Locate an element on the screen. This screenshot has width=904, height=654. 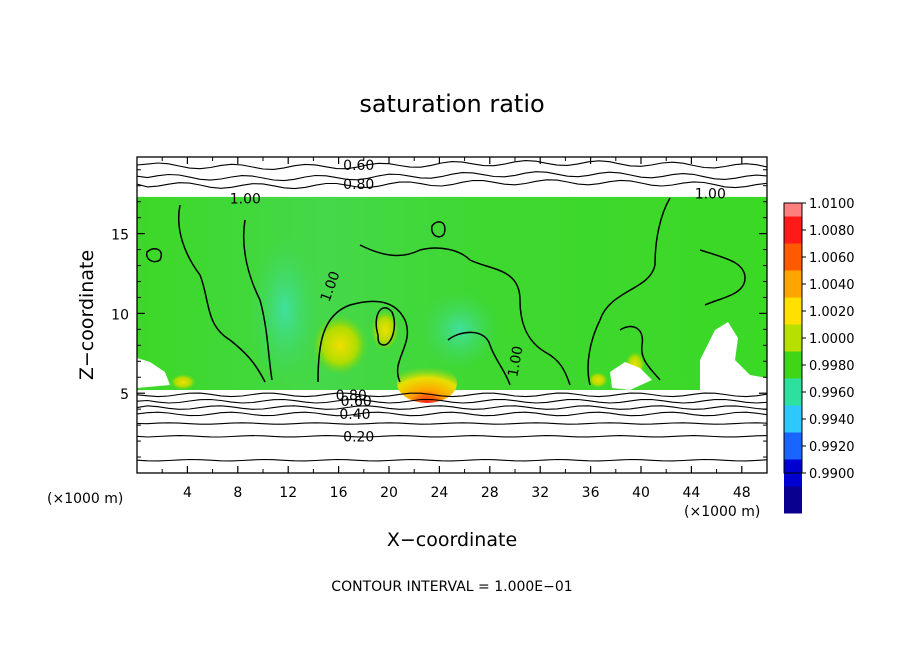
colorbar-label: 1.0000 is located at coordinates (832, 339).